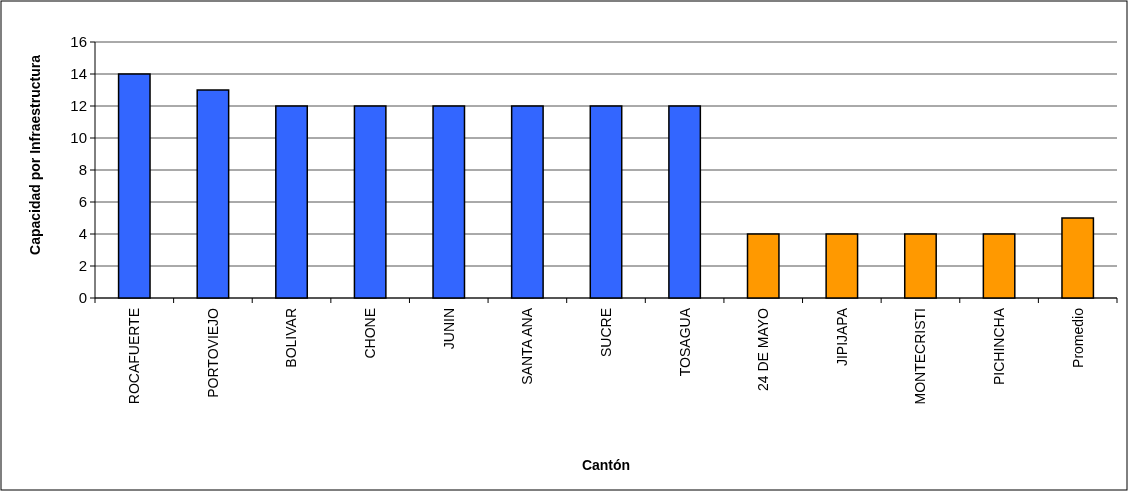 The height and width of the screenshot is (492, 1129). I want to click on y-tick-label: 4, so click(82, 234).